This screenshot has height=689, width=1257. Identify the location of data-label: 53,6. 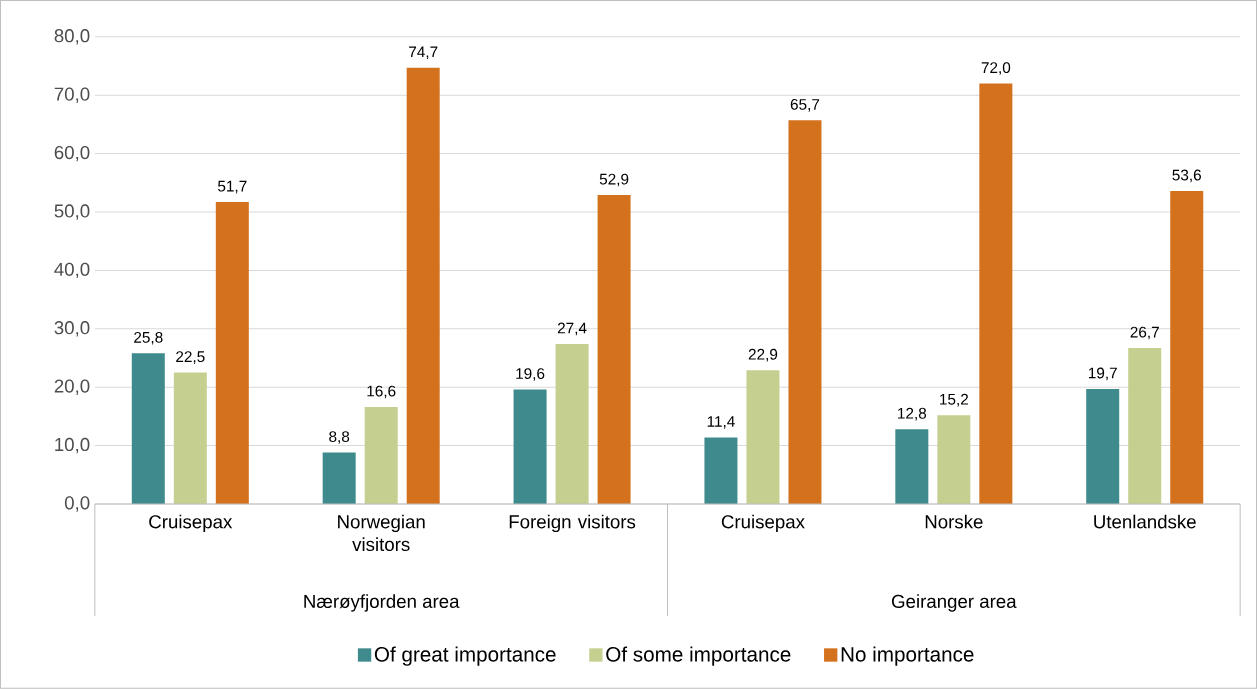
(1186, 176).